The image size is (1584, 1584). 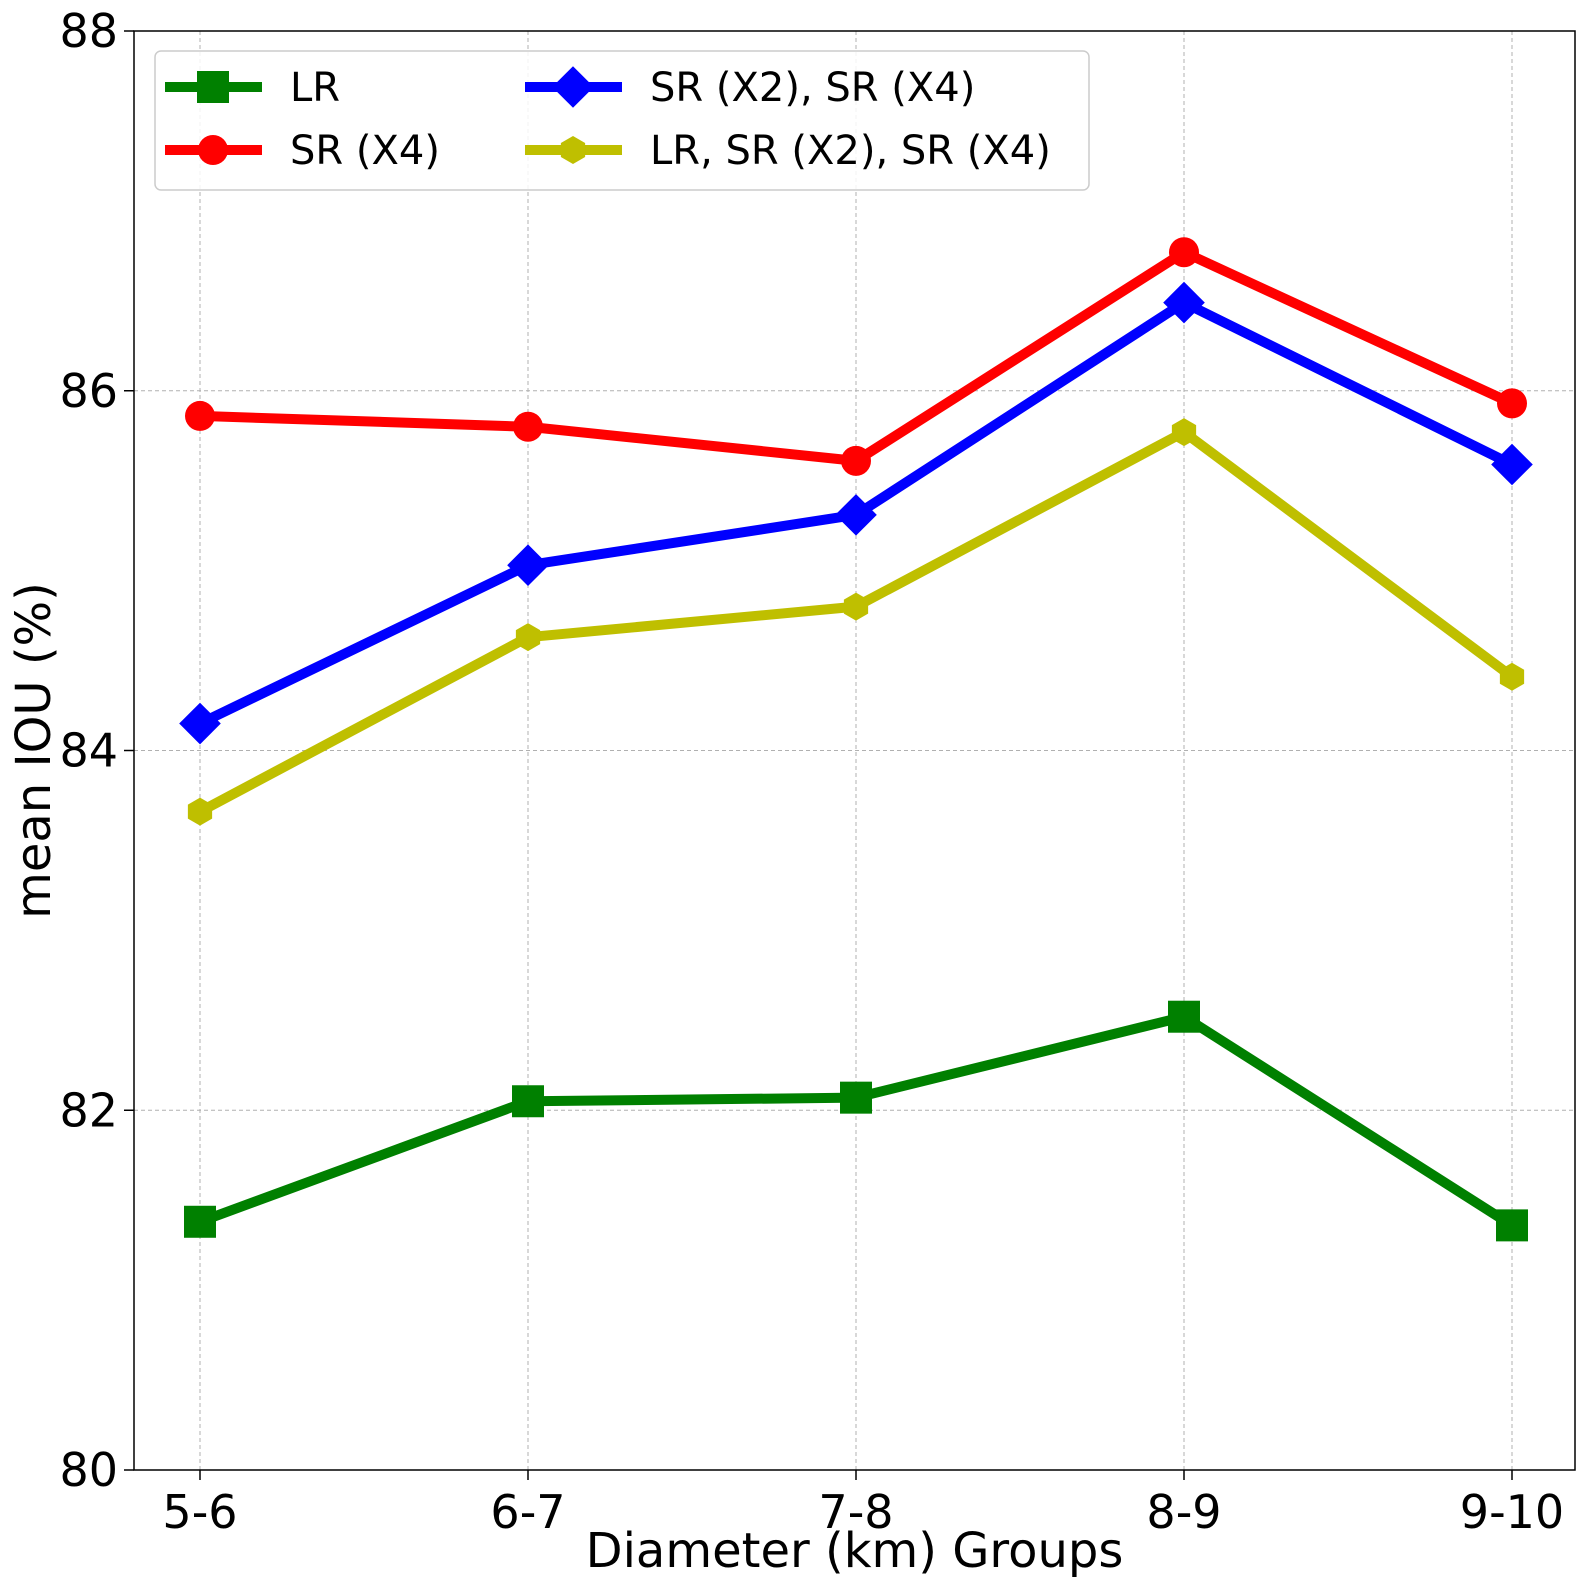 What do you see at coordinates (812, 88) in the screenshot?
I see `legend-label: SR (X2), SR (X4)` at bounding box center [812, 88].